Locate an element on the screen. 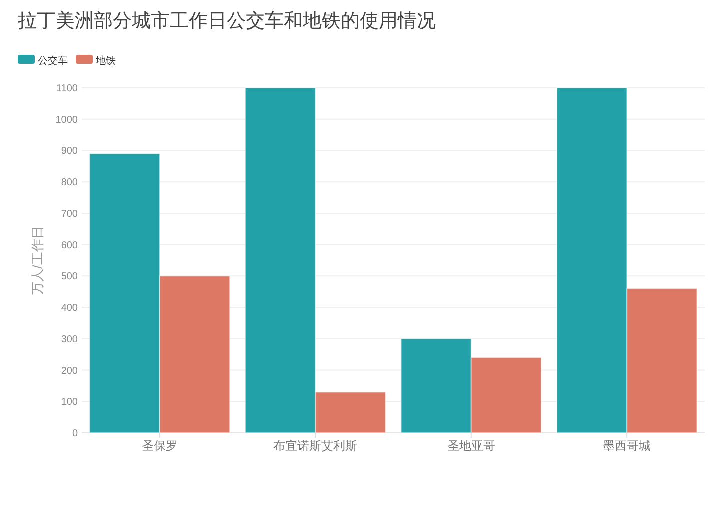  x-tick-label: 圣地亚哥 is located at coordinates (471, 446).